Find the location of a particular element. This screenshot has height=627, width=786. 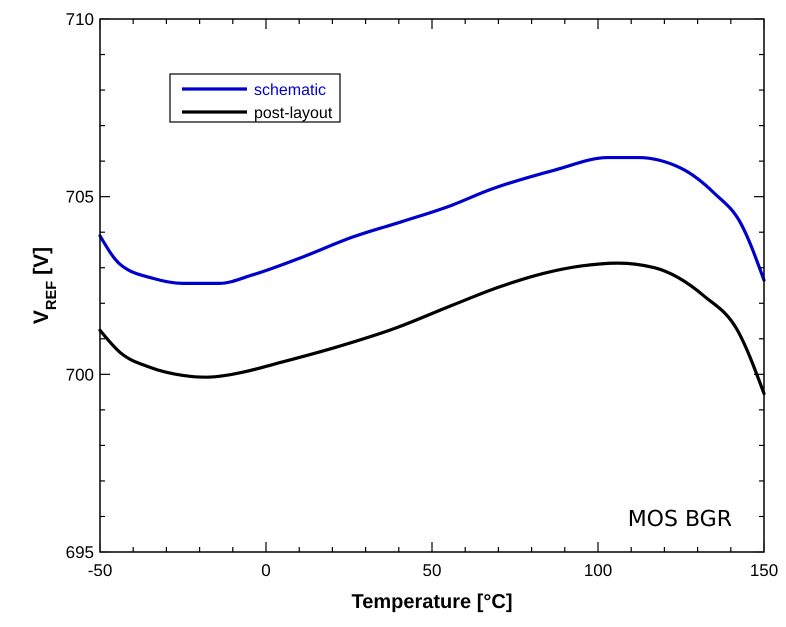

y-tick-label: 700 is located at coordinates (80, 374).